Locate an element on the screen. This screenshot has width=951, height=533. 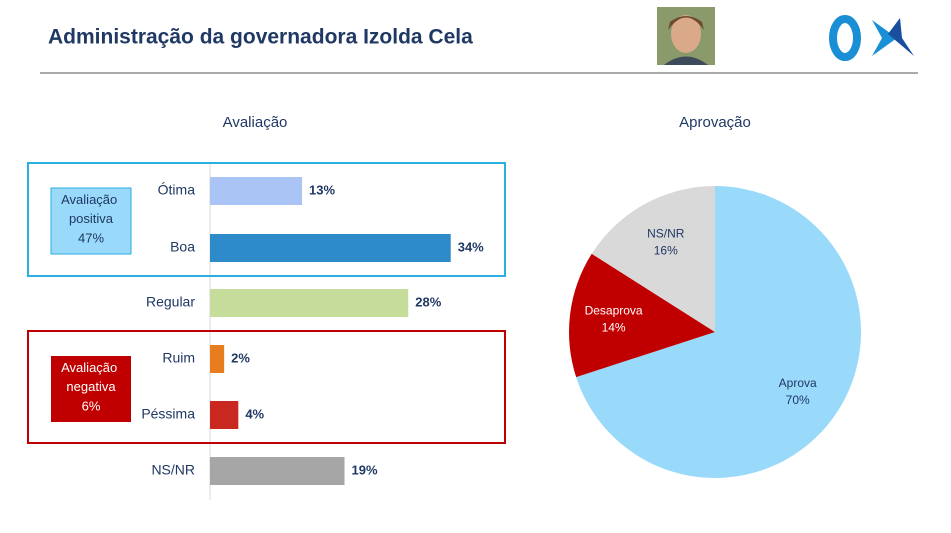
chart-title: Avaliação is located at coordinates (255, 122).